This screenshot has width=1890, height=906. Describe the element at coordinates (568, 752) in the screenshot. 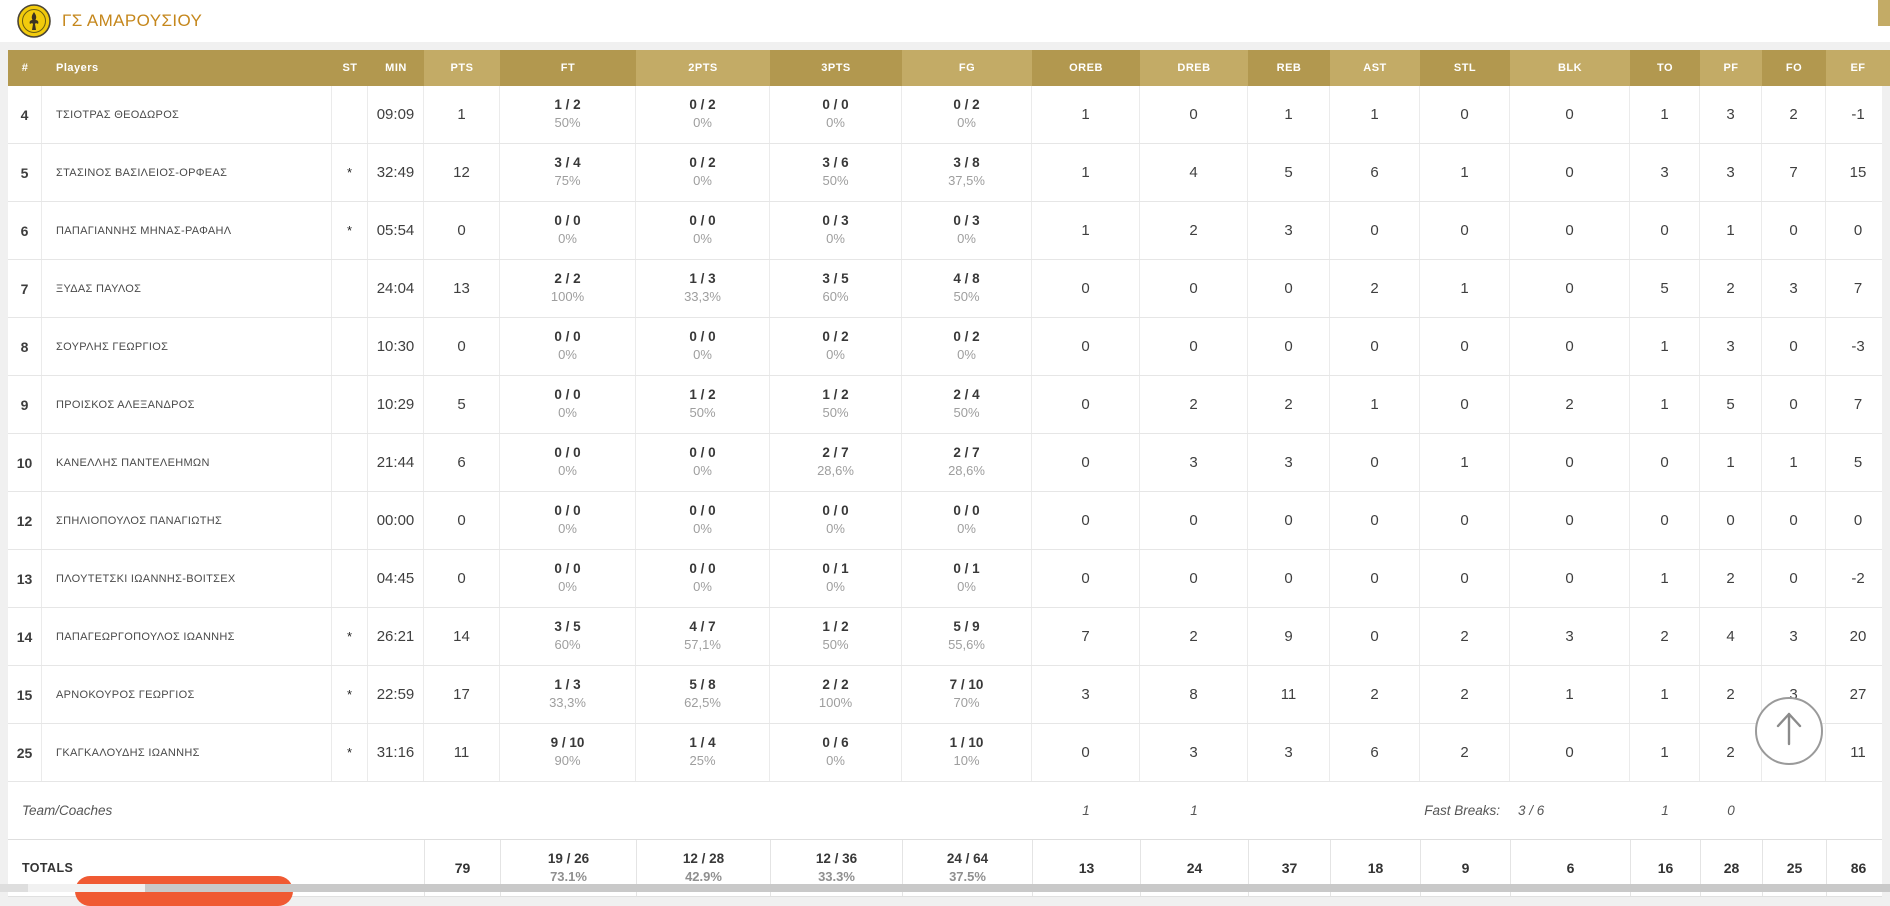

I see `cell-ft: 9 / 10 90%` at that location.